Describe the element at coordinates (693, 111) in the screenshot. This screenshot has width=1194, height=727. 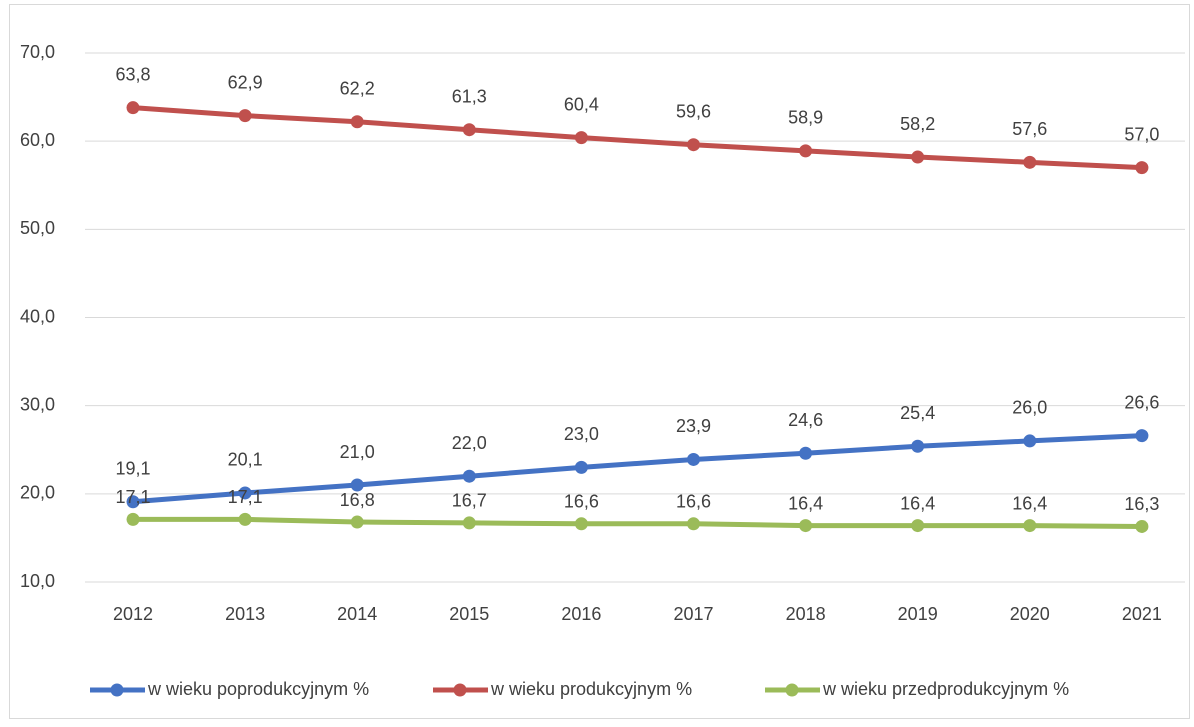
I see `data-label: 59,6` at that location.